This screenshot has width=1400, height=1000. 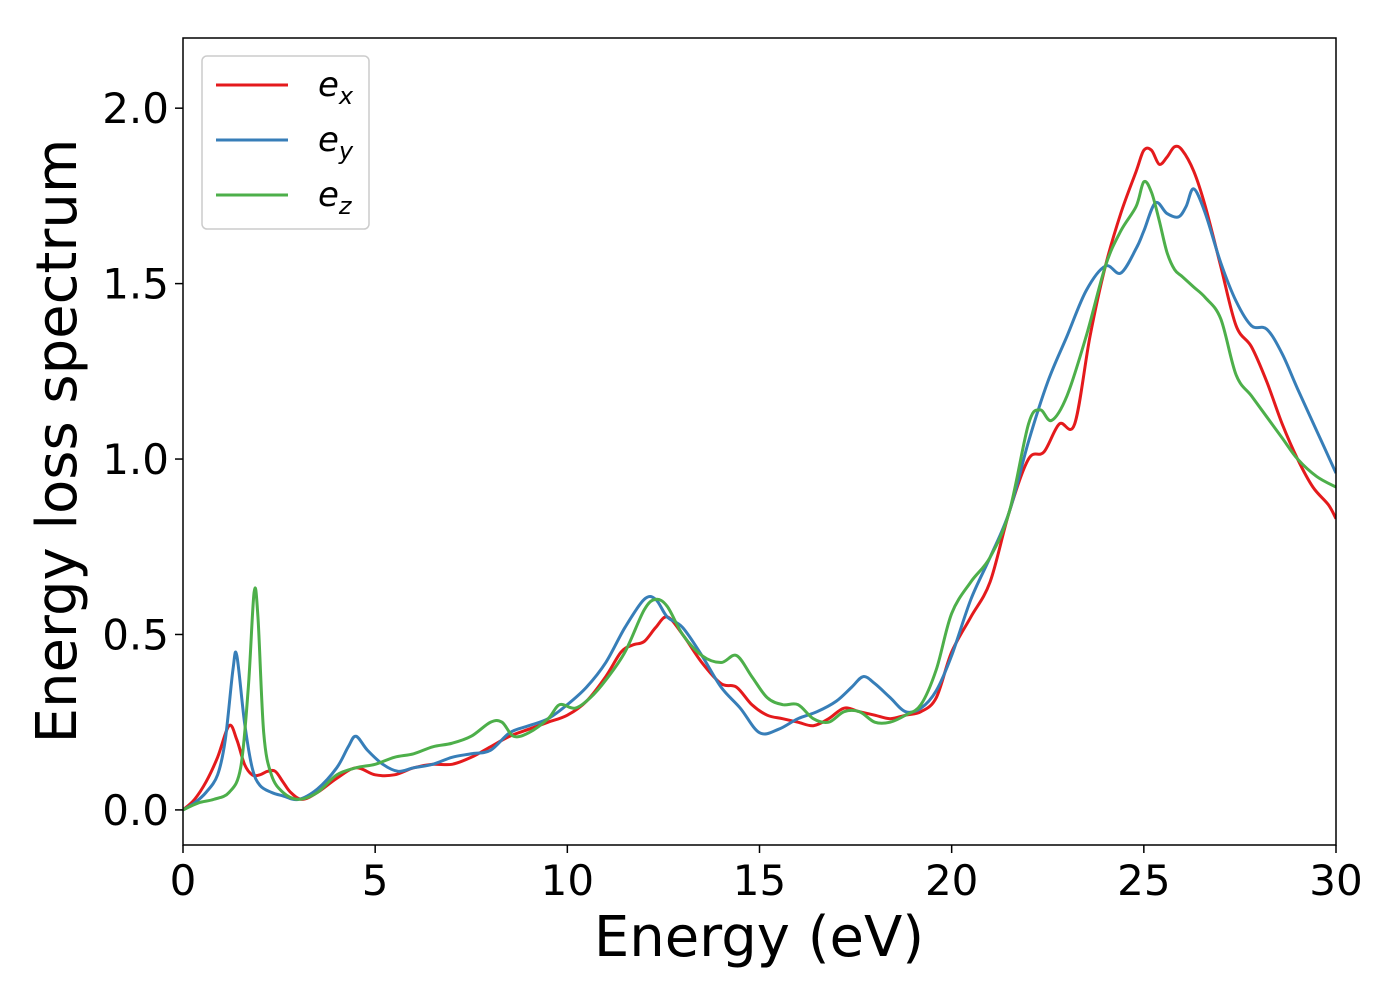 What do you see at coordinates (1143, 880) in the screenshot?
I see `x-tick-label: 25` at bounding box center [1143, 880].